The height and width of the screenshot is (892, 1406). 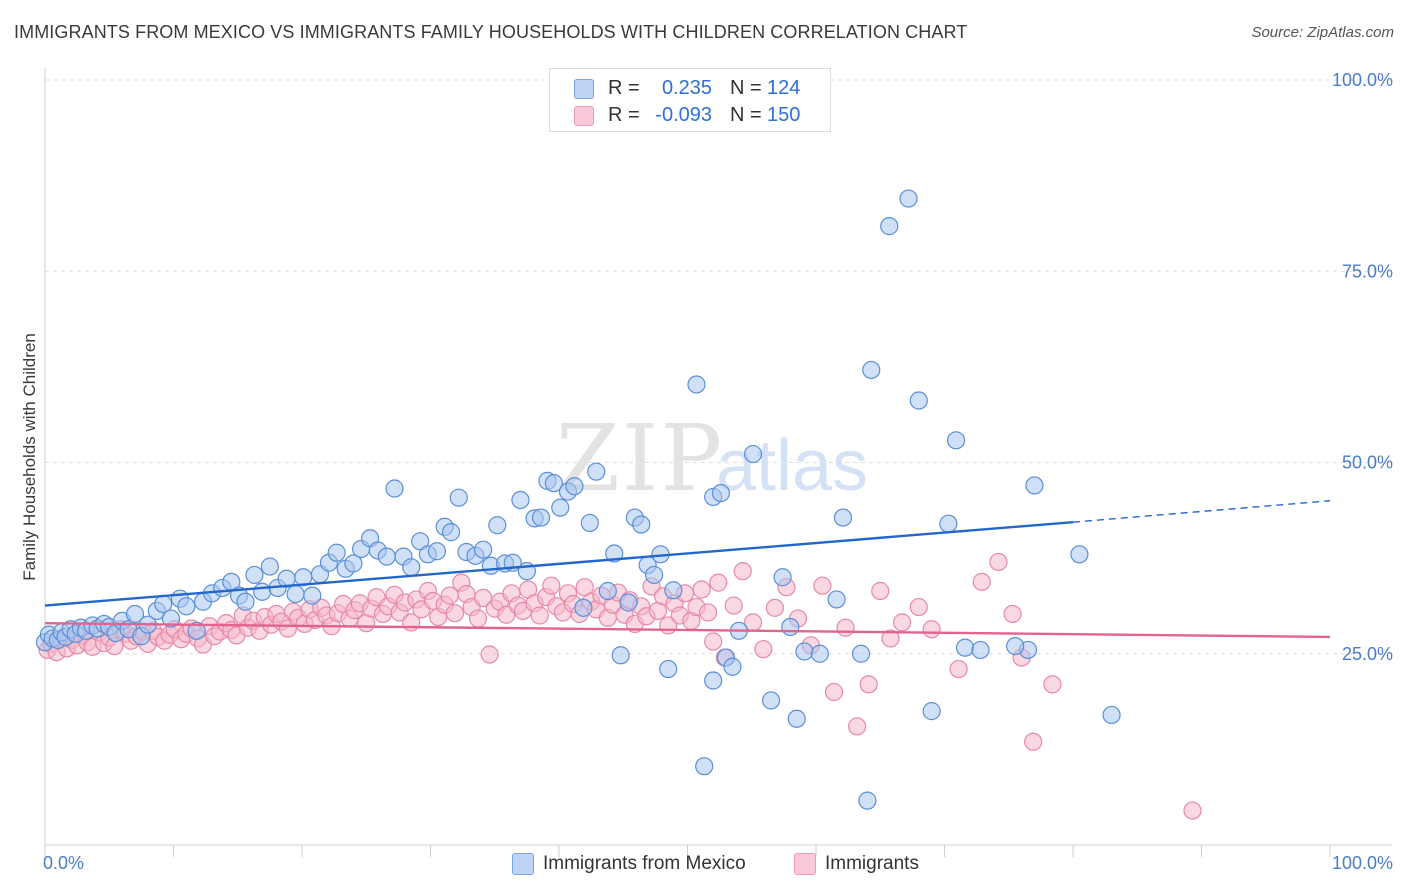 I want to click on legend-label-immigrants: Immigrants, so click(x=872, y=863).